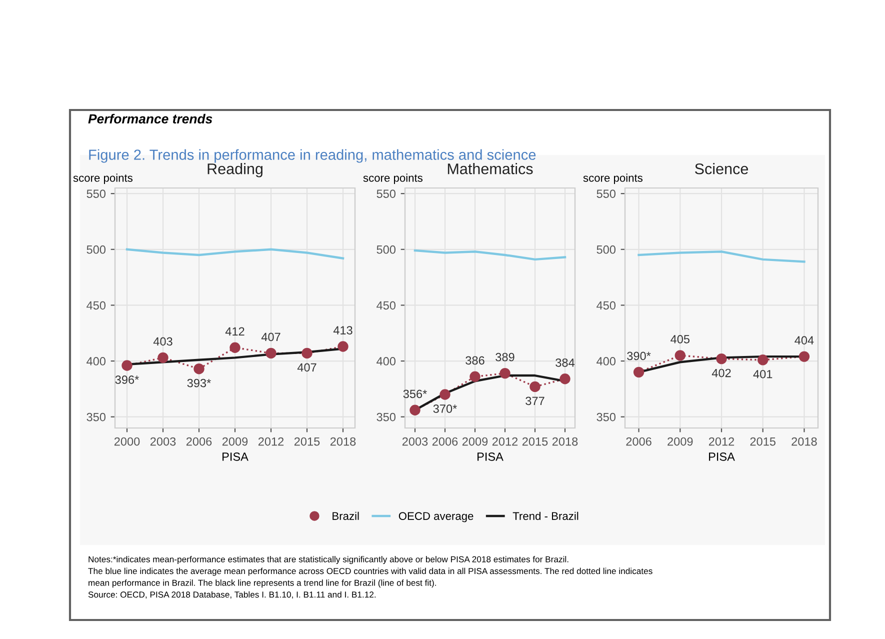 The width and height of the screenshot is (885, 639). What do you see at coordinates (445, 408) in the screenshot?
I see `data-label: 370*` at bounding box center [445, 408].